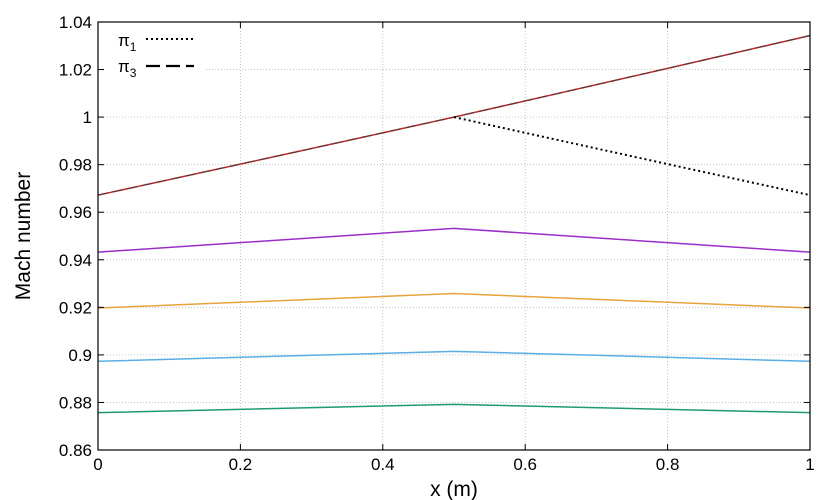  Describe the element at coordinates (454, 489) in the screenshot. I see `x-axis-title: x (m)` at that location.